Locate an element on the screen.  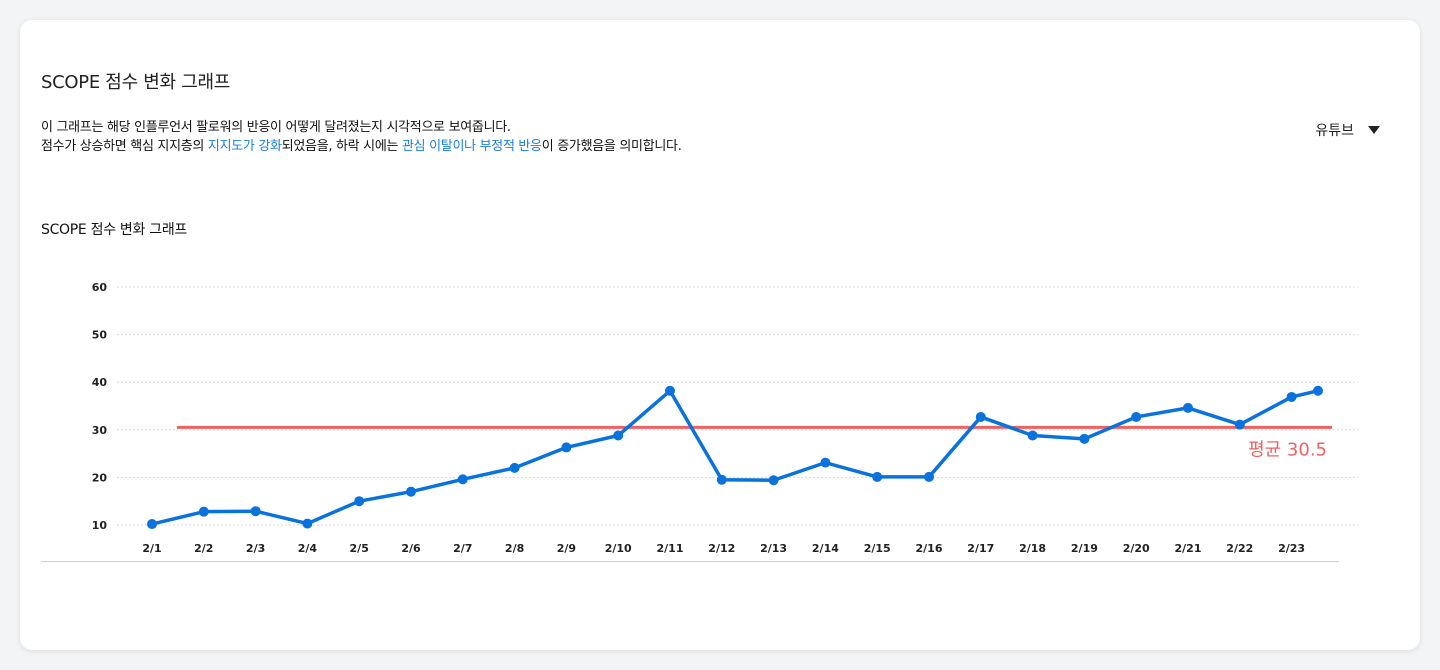
description-text-b: 되었음을, 하락 시에는 is located at coordinates (341, 146).